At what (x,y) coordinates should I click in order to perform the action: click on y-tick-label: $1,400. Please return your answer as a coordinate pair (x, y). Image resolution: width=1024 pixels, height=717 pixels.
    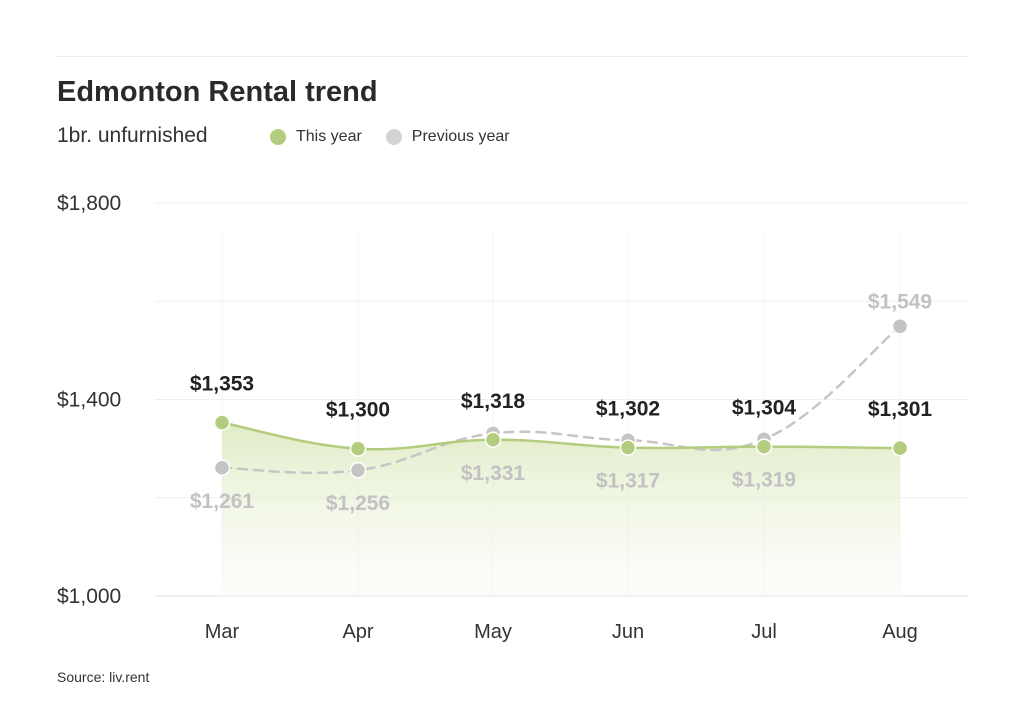
    Looking at the image, I should click on (89, 400).